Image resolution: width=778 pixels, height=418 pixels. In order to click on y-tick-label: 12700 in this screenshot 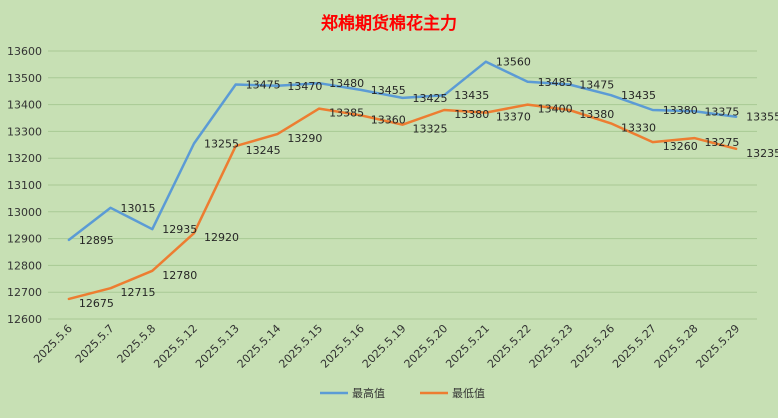, I will do `click(24, 292)`.